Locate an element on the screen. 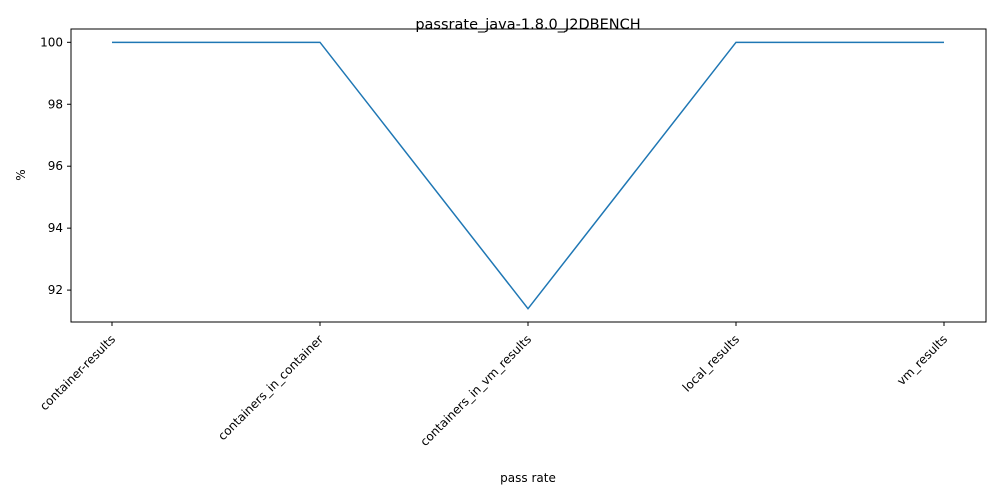  x-tick-label: container-results is located at coordinates (77, 372).